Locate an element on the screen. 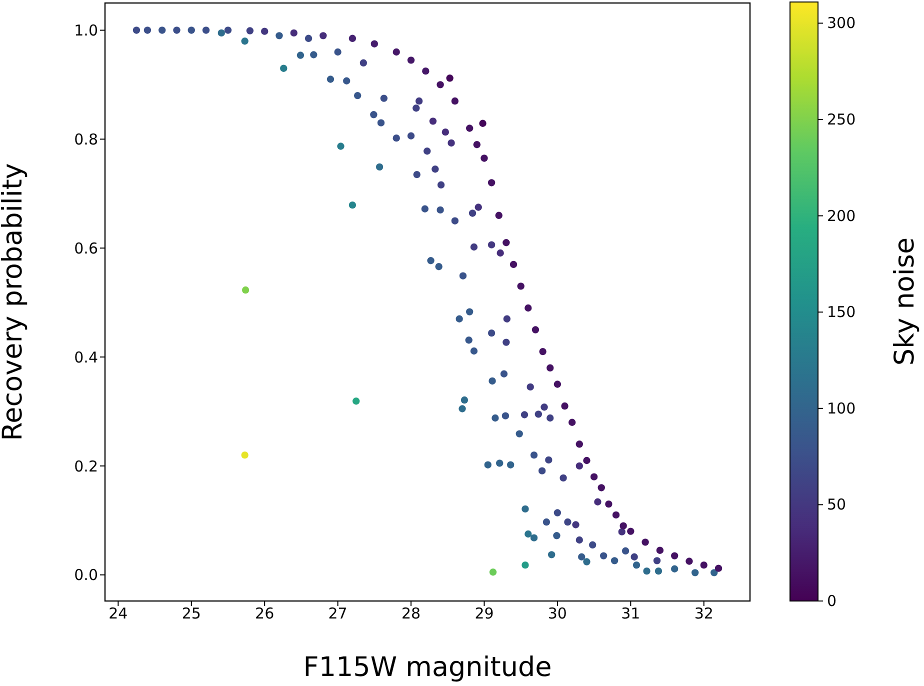 This screenshot has height=686, width=924. x-tick-label: 24 is located at coordinates (118, 613).